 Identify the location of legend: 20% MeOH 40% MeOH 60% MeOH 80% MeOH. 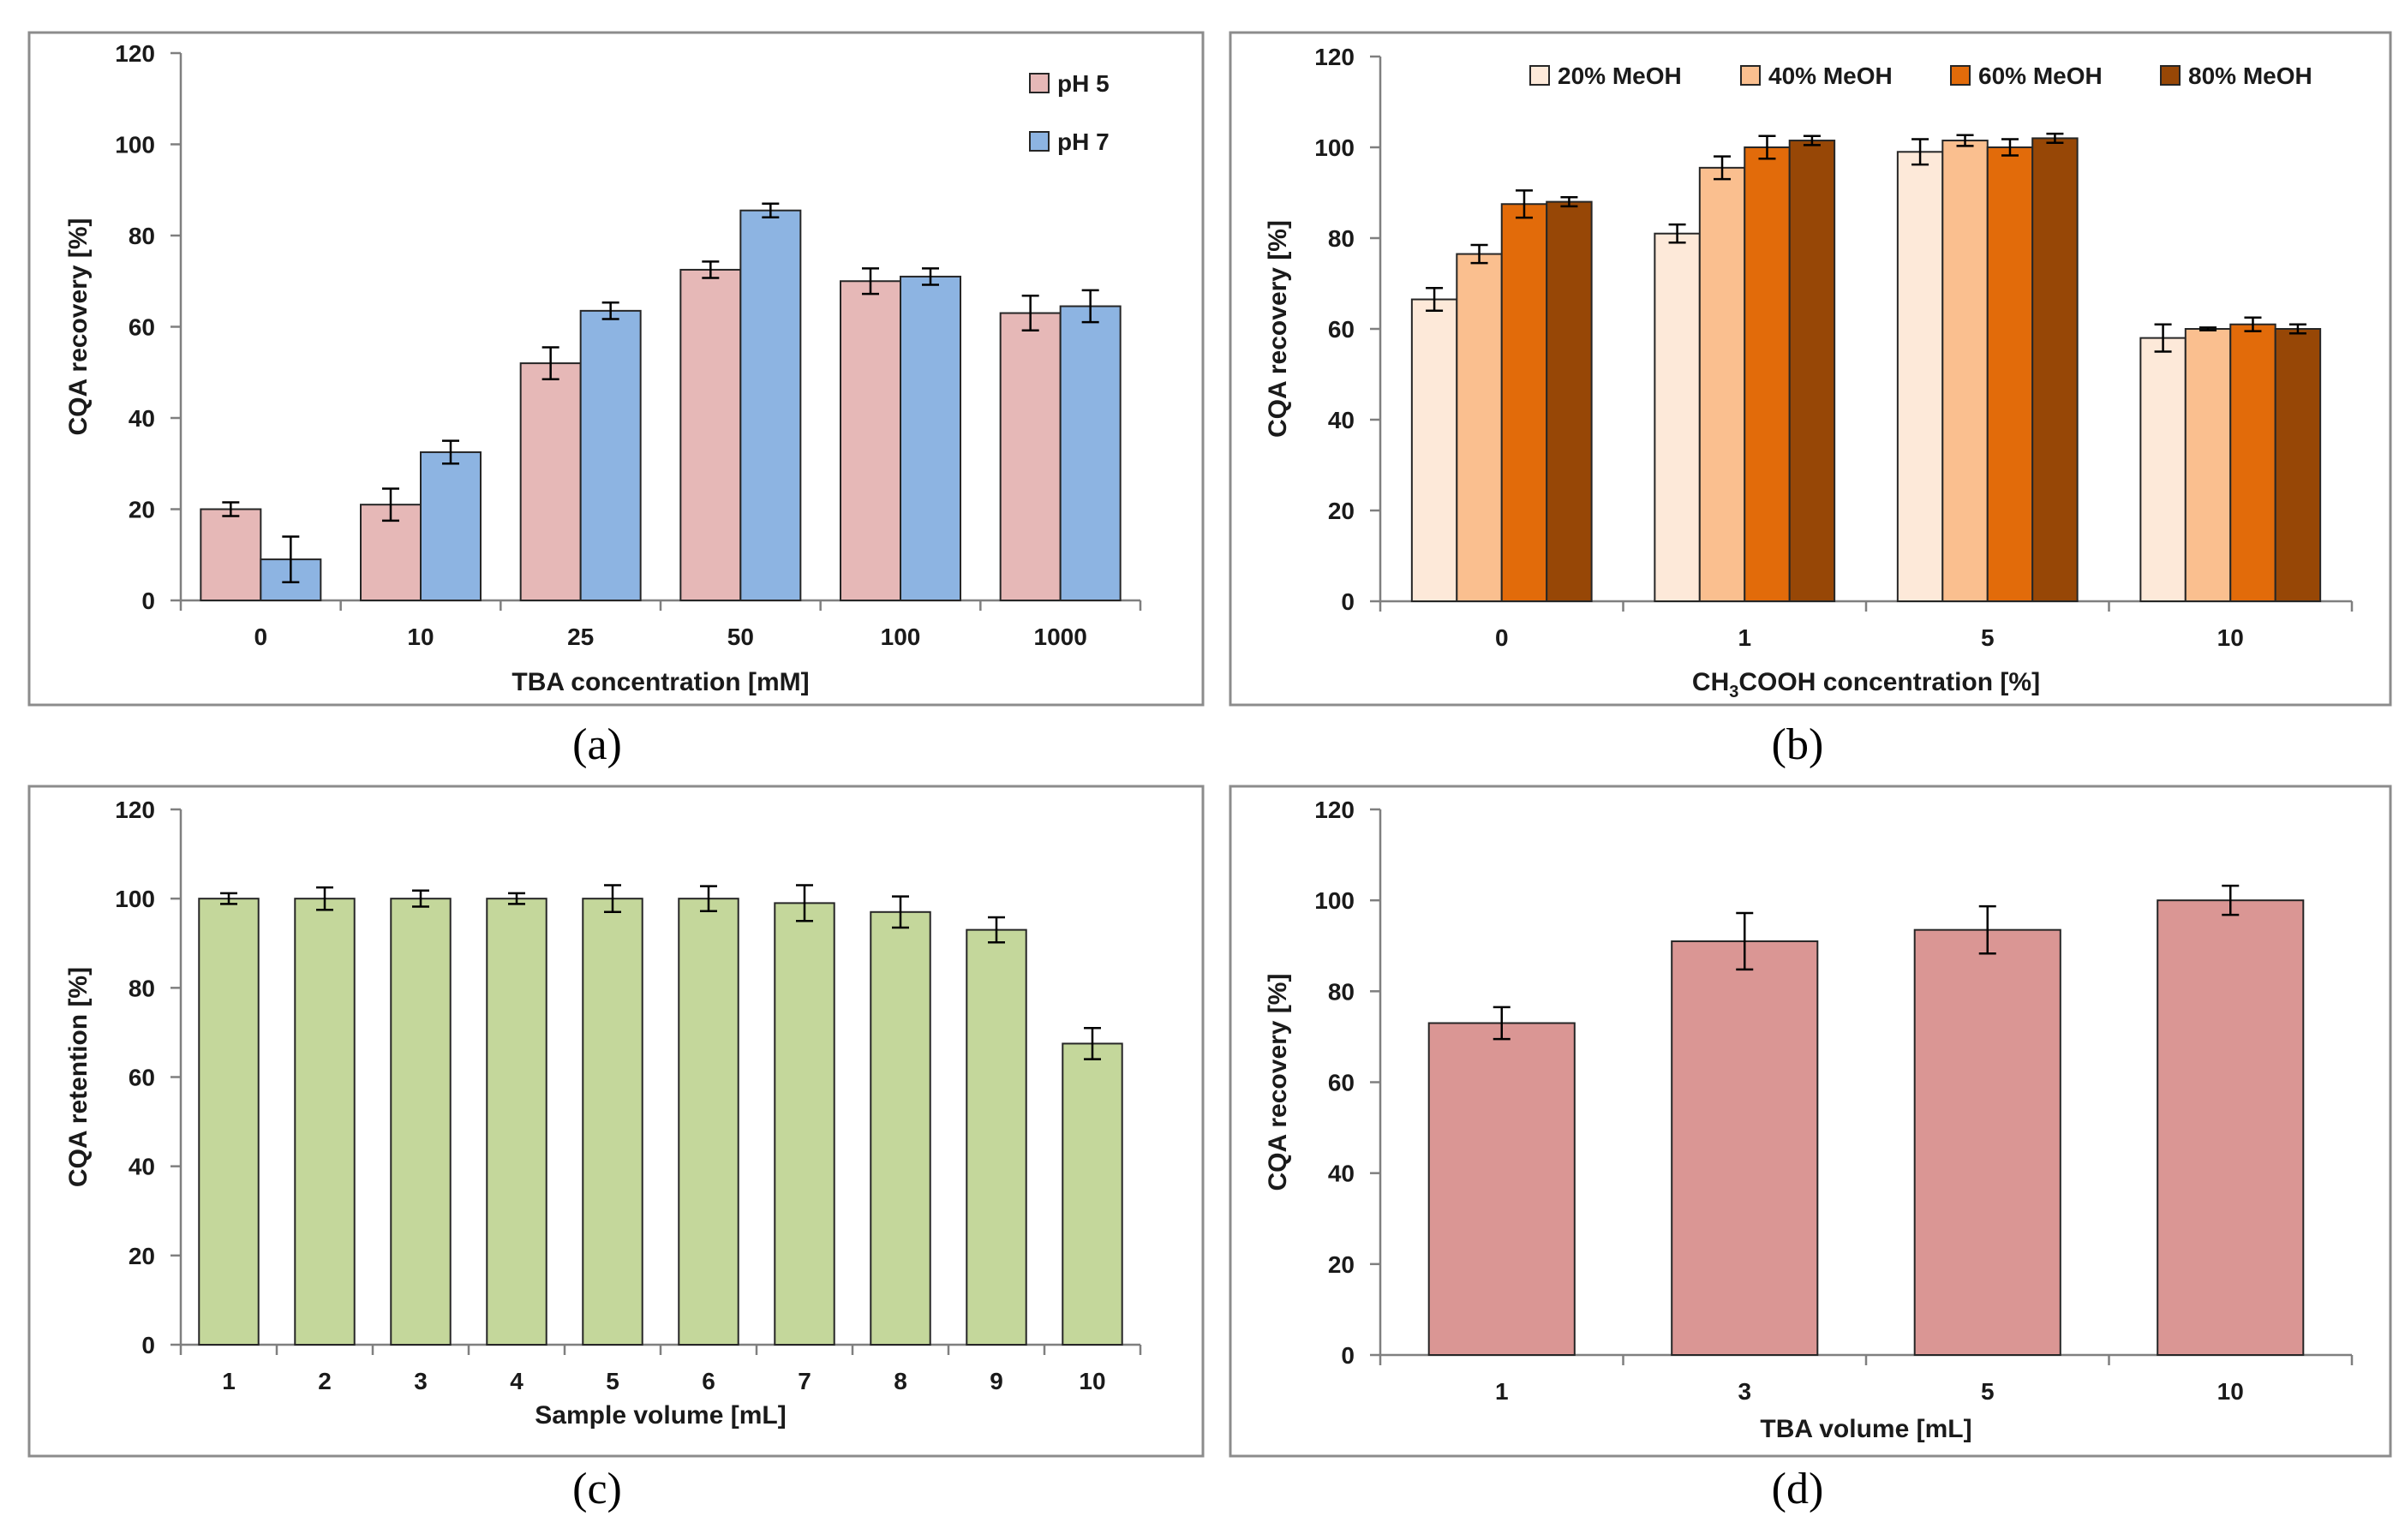
(1920, 76).